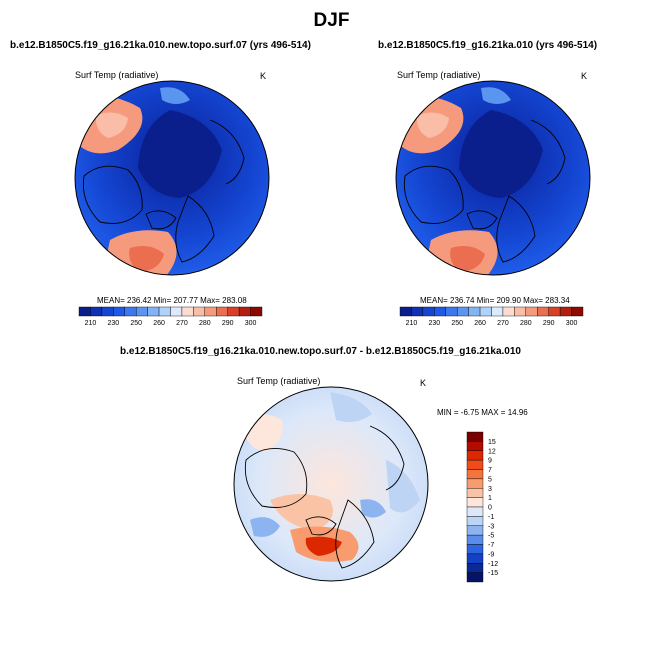 This screenshot has width=663, height=663. I want to click on panel-2-map-border, so click(493, 178).